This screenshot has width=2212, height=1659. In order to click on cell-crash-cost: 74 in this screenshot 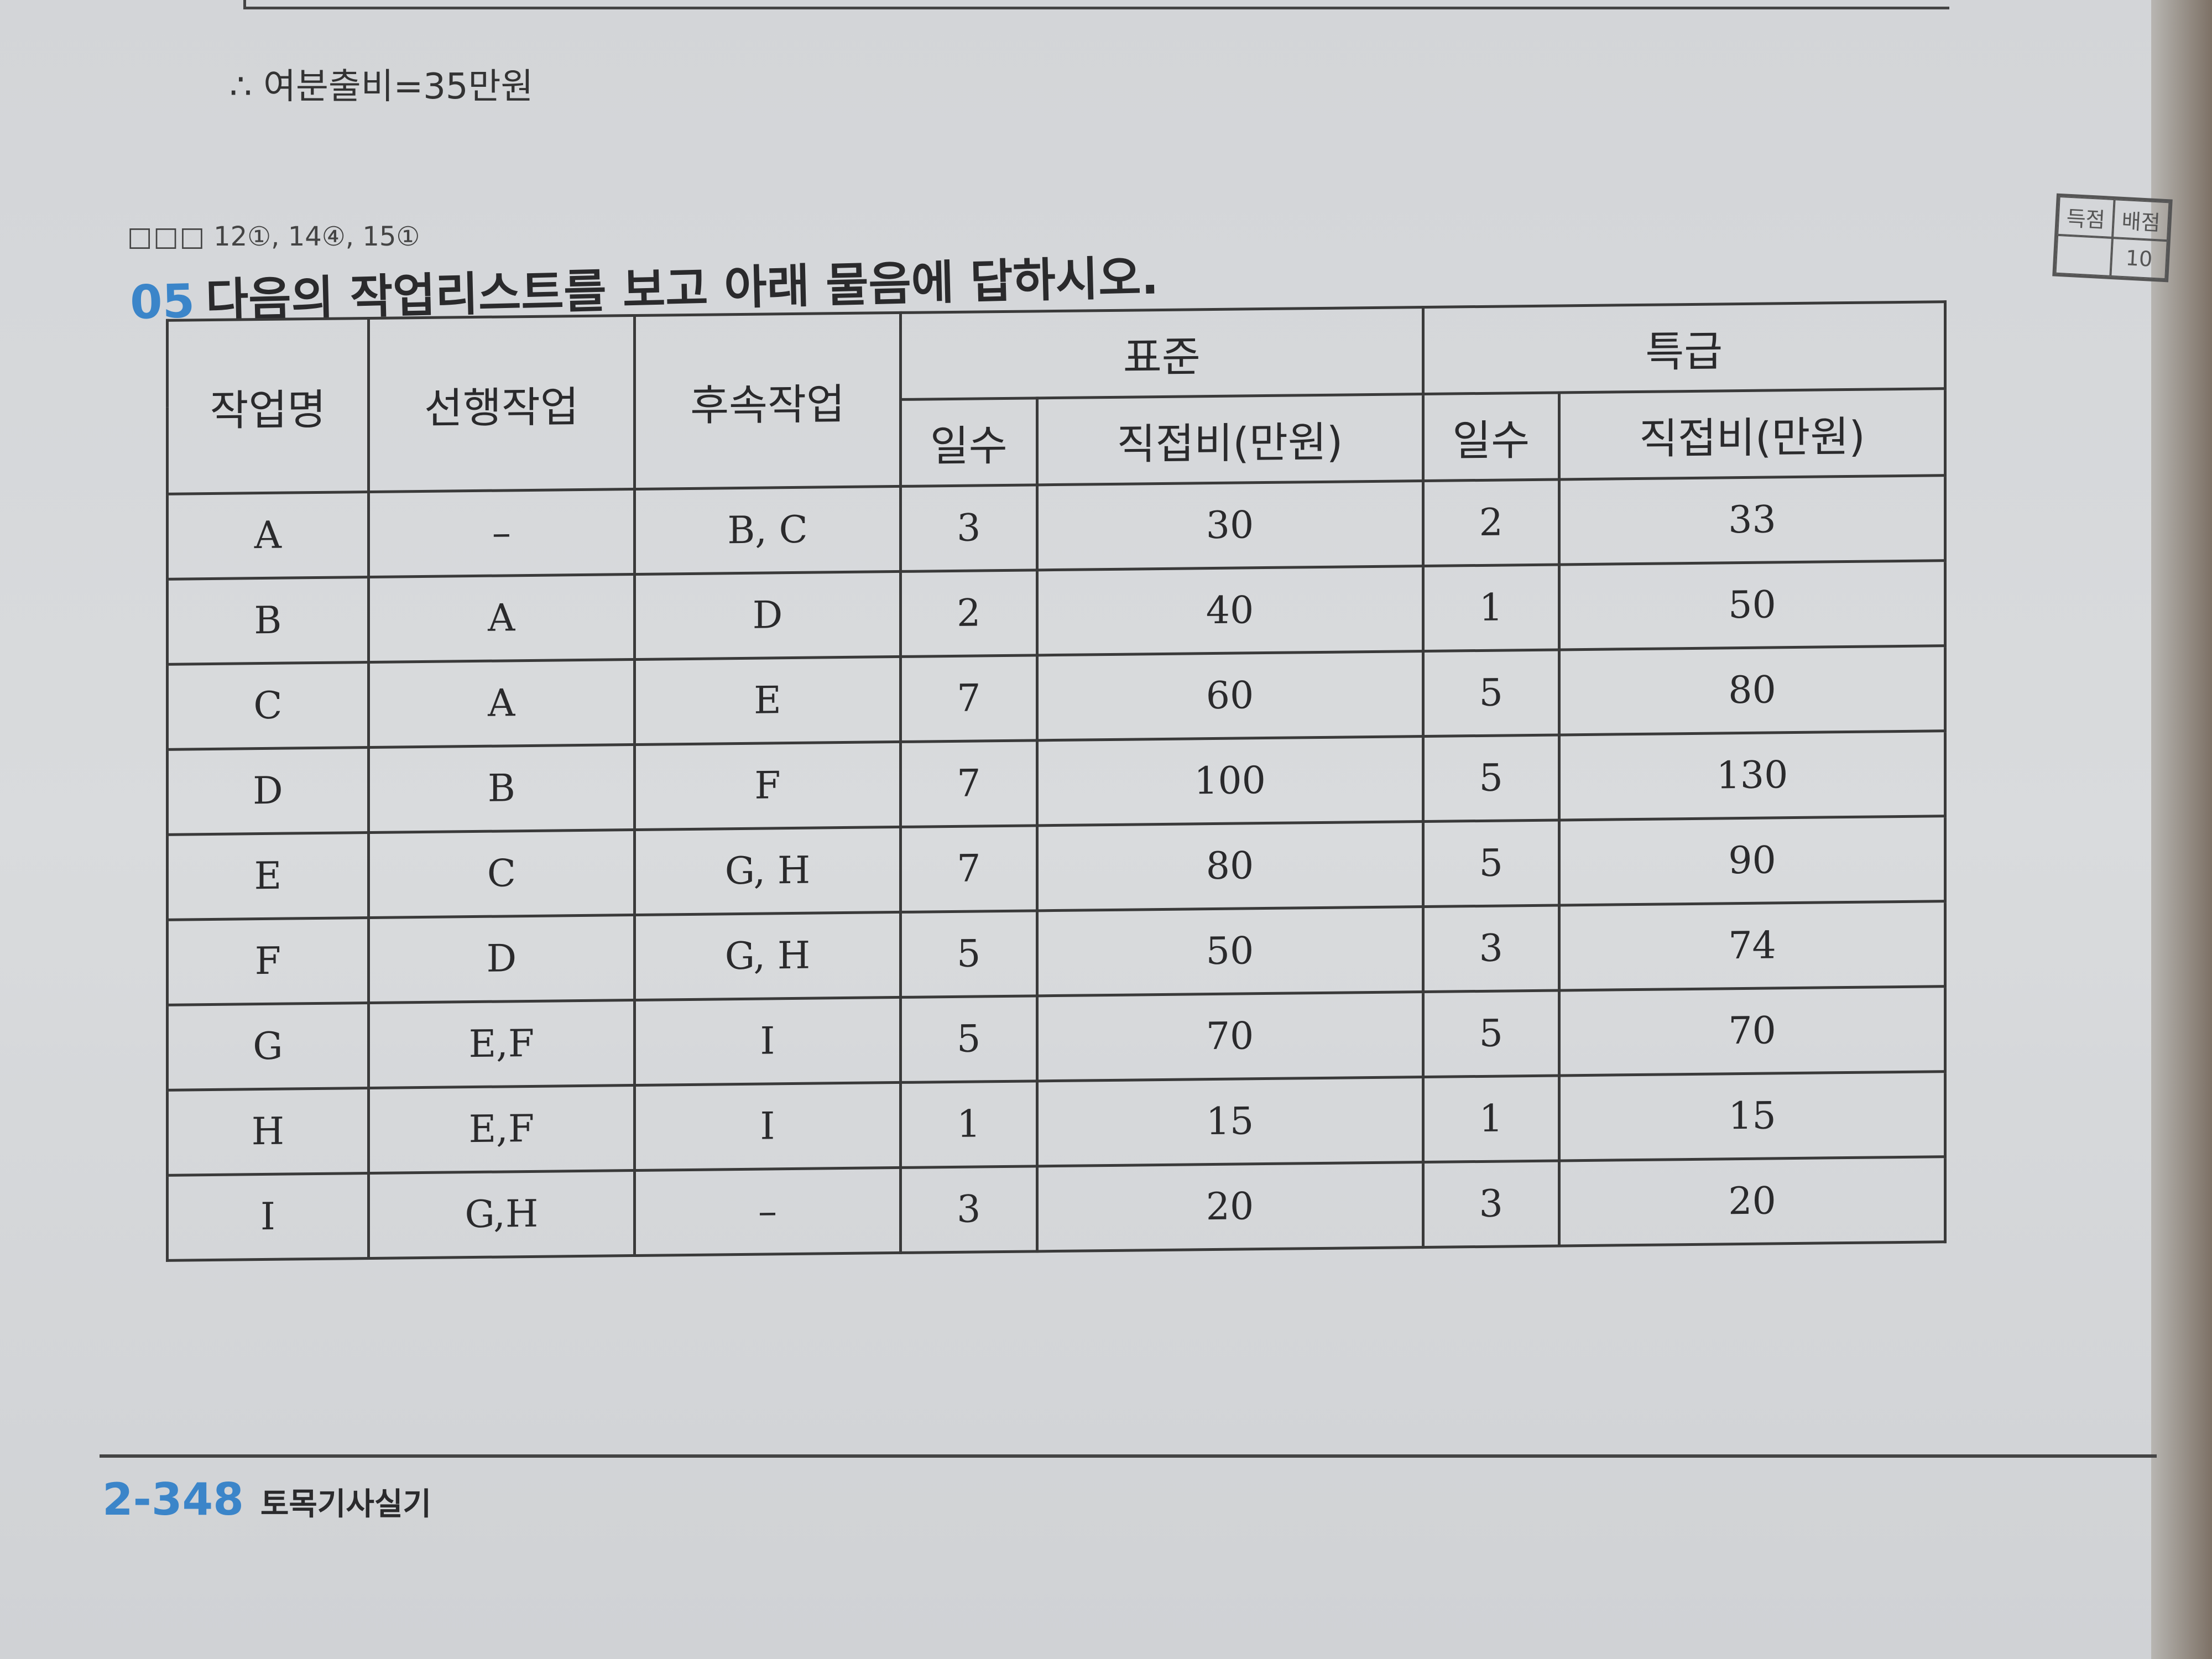, I will do `click(1752, 946)`.